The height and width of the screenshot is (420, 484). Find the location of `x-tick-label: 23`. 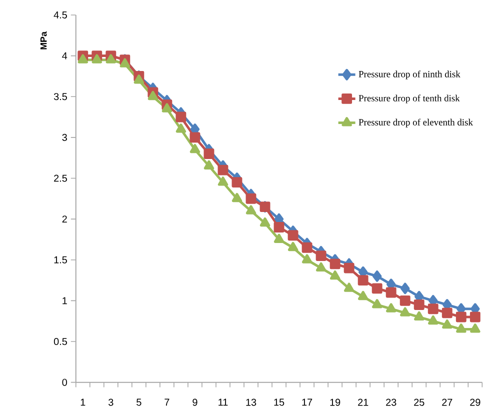

x-tick-label: 23 is located at coordinates (391, 402).